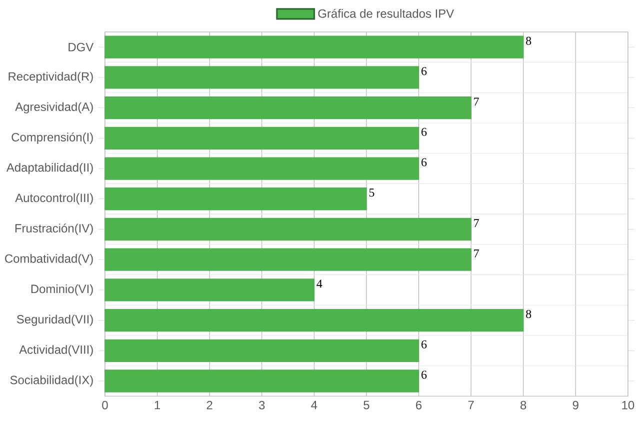  What do you see at coordinates (52, 138) in the screenshot?
I see `y-tick-label: Comprensión(I)` at bounding box center [52, 138].